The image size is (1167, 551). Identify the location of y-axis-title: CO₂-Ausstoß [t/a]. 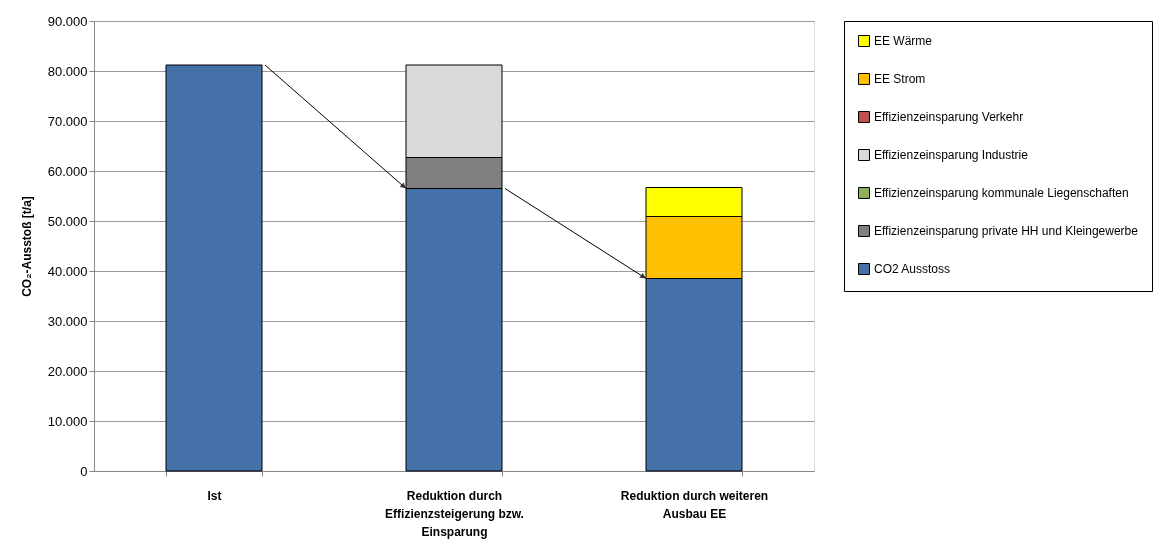
(26, 246).